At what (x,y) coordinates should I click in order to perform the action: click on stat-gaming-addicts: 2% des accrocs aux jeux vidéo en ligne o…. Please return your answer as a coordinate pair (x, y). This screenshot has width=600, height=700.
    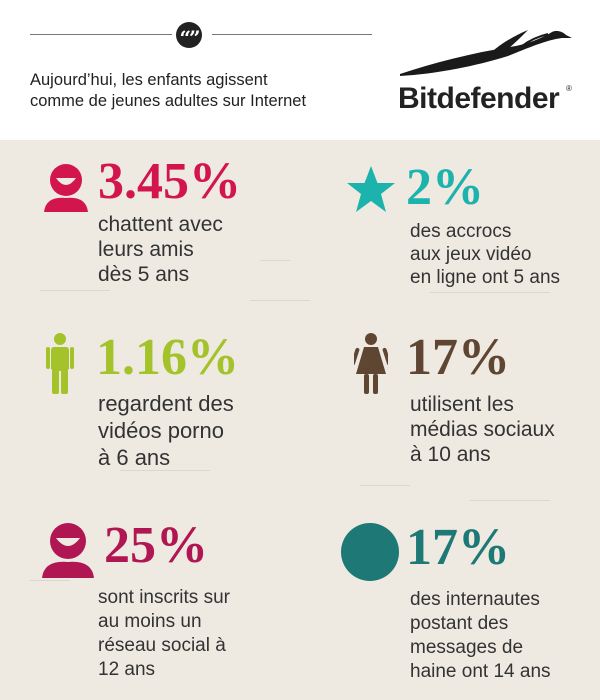
    Looking at the image, I should click on (450, 225).